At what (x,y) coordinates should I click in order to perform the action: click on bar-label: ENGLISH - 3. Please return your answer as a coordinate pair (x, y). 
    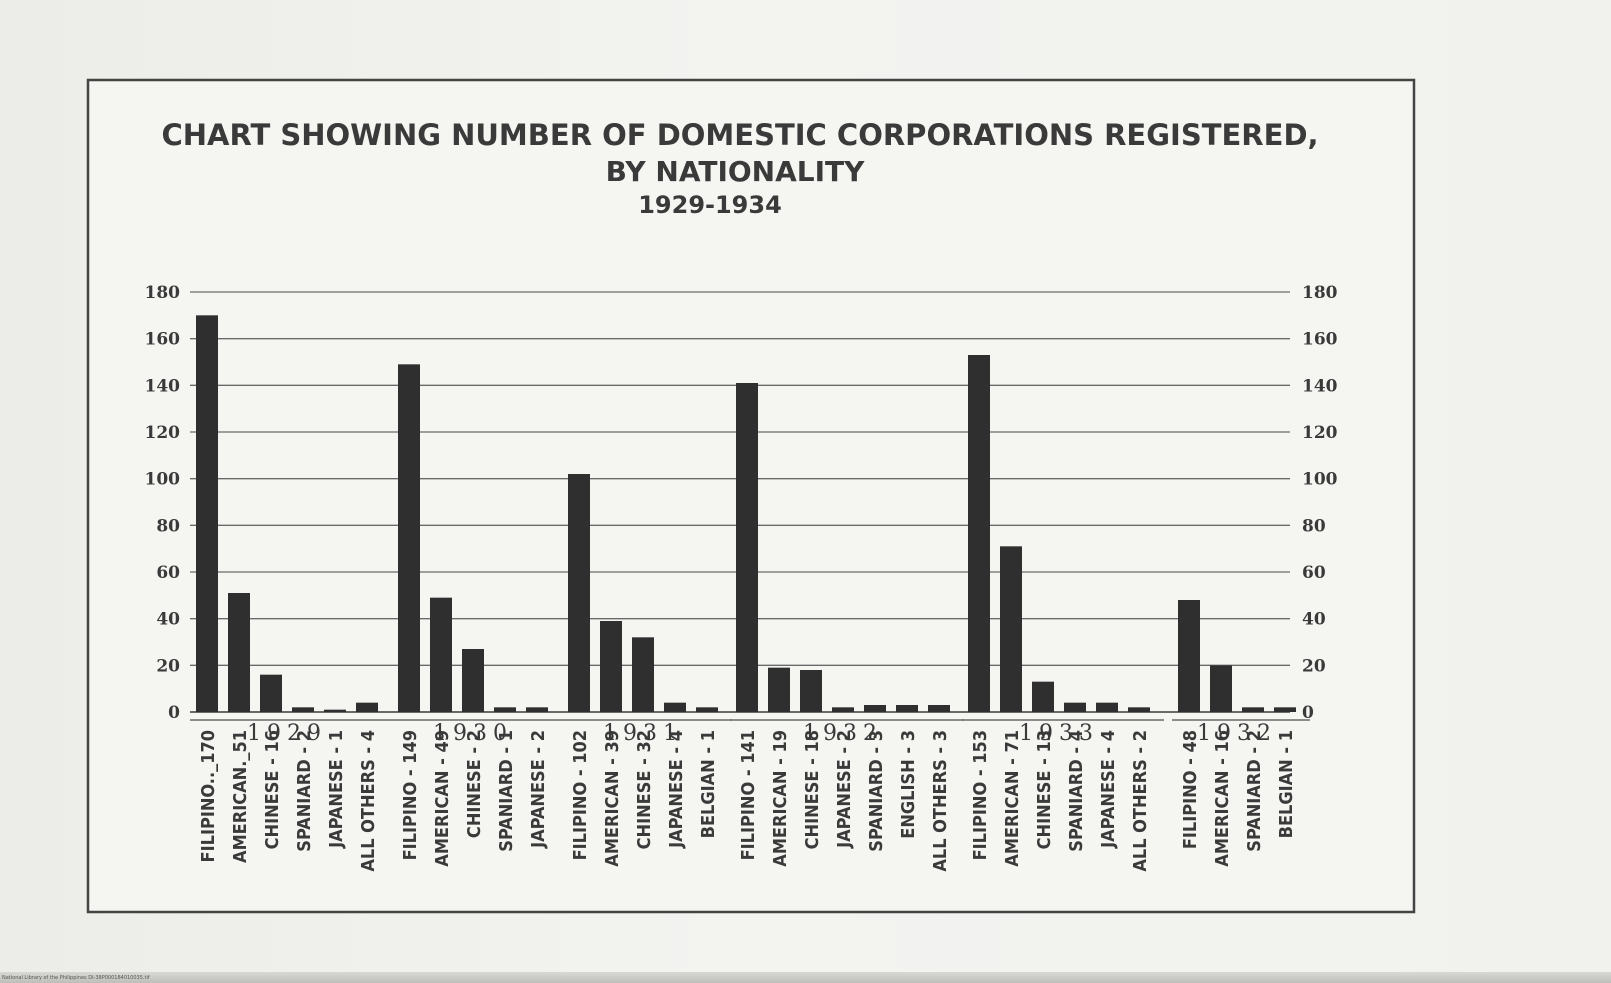
    Looking at the image, I should click on (908, 784).